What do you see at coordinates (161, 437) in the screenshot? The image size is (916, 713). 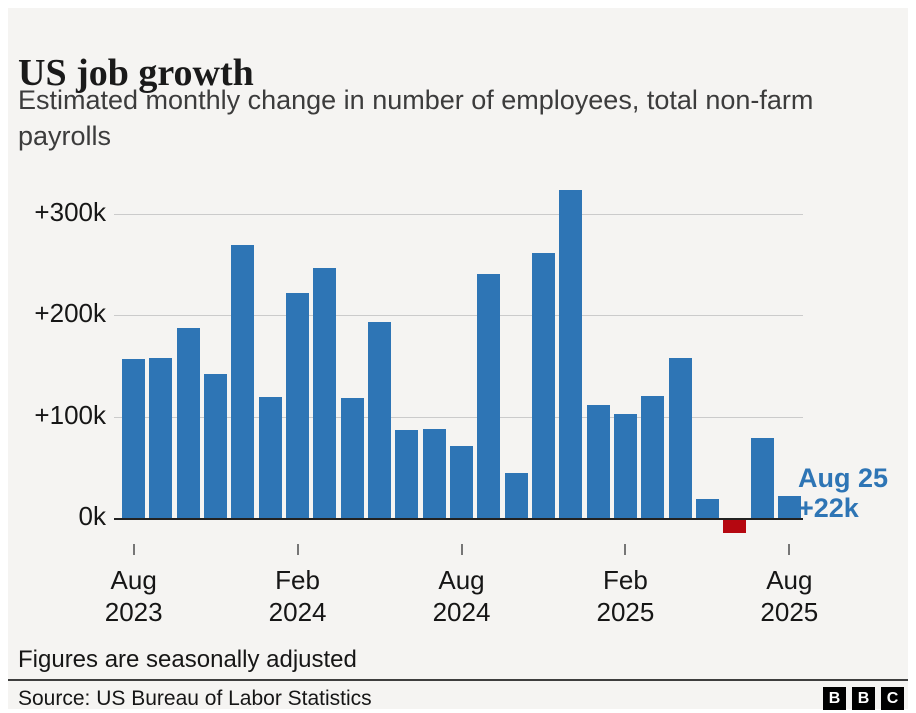 I see `bar-sep-2023` at bounding box center [161, 437].